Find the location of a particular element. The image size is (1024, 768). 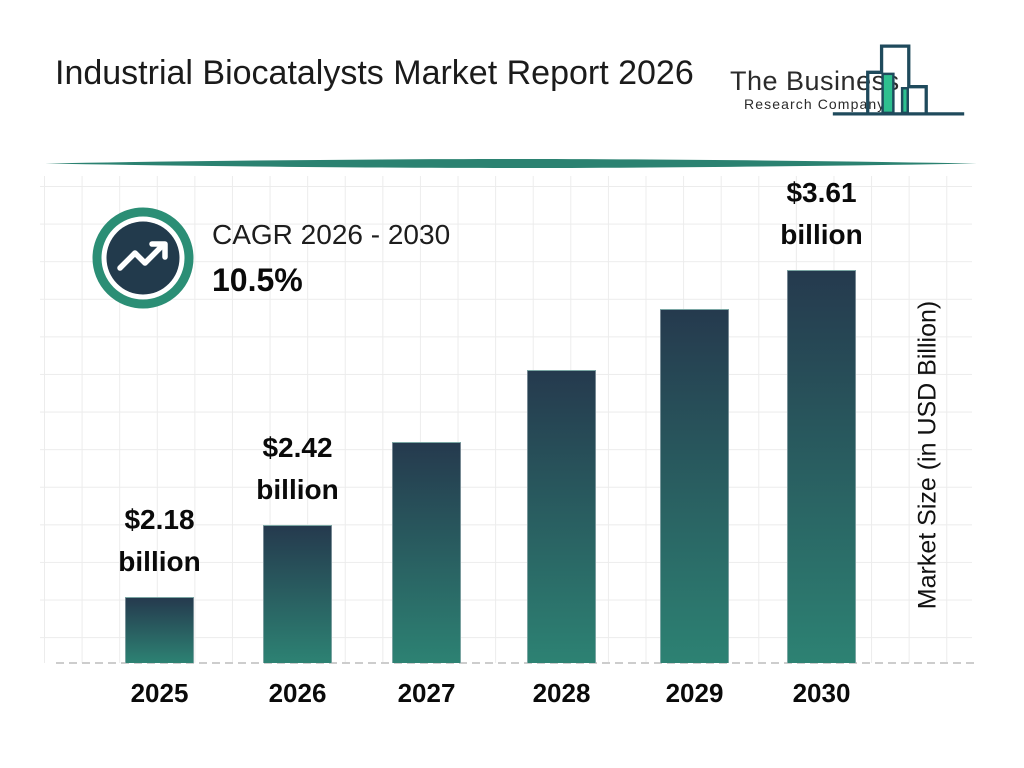

bar-2030 is located at coordinates (821, 466).